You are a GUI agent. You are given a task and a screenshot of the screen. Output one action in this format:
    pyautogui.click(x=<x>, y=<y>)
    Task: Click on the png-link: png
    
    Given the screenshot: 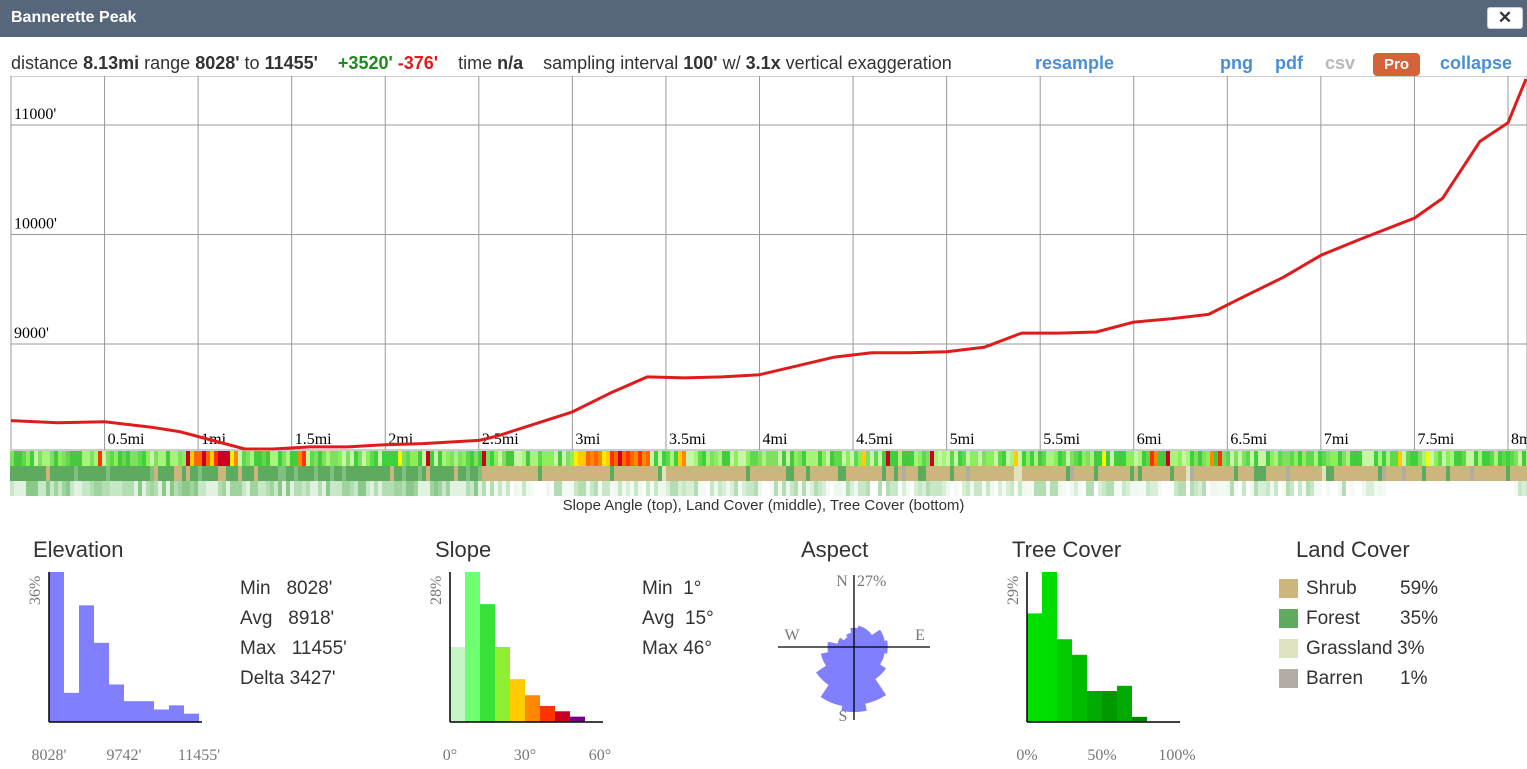 What is the action you would take?
    pyautogui.click(x=1236, y=63)
    